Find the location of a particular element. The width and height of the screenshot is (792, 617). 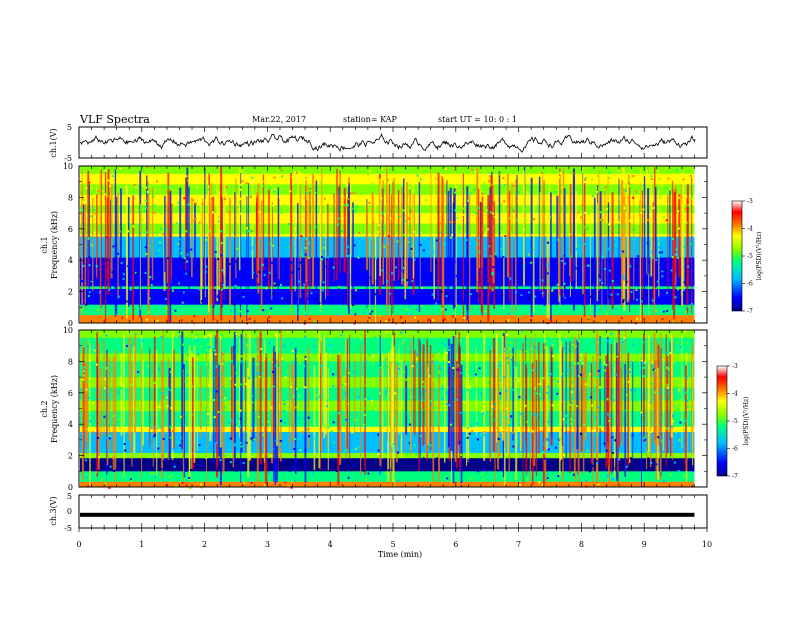

x-tick-label: 1 is located at coordinates (141, 544).